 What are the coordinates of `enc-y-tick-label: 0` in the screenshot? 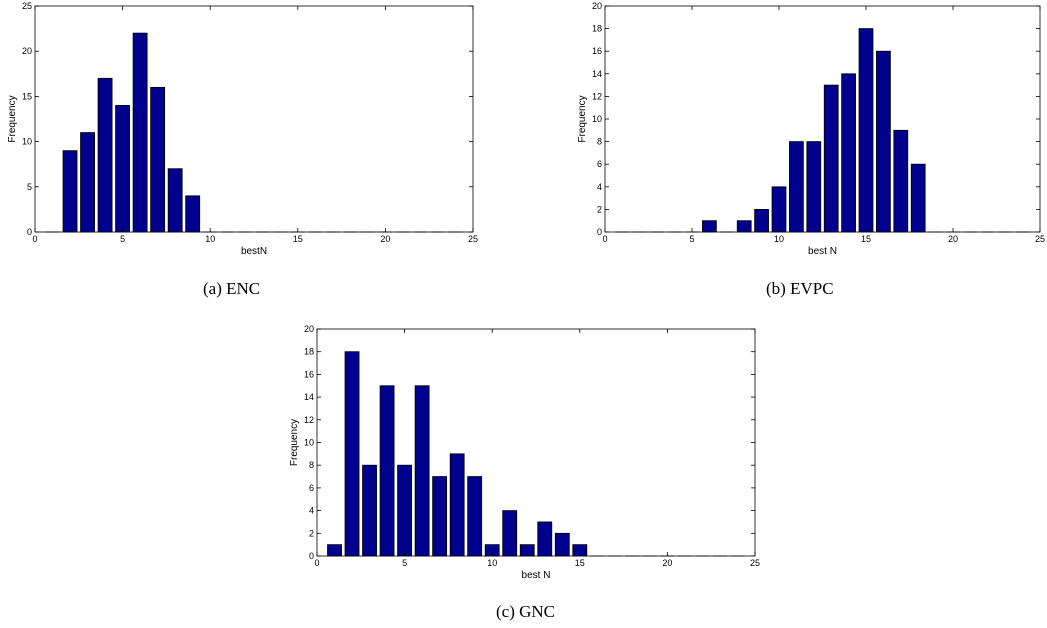 It's located at (29, 232).